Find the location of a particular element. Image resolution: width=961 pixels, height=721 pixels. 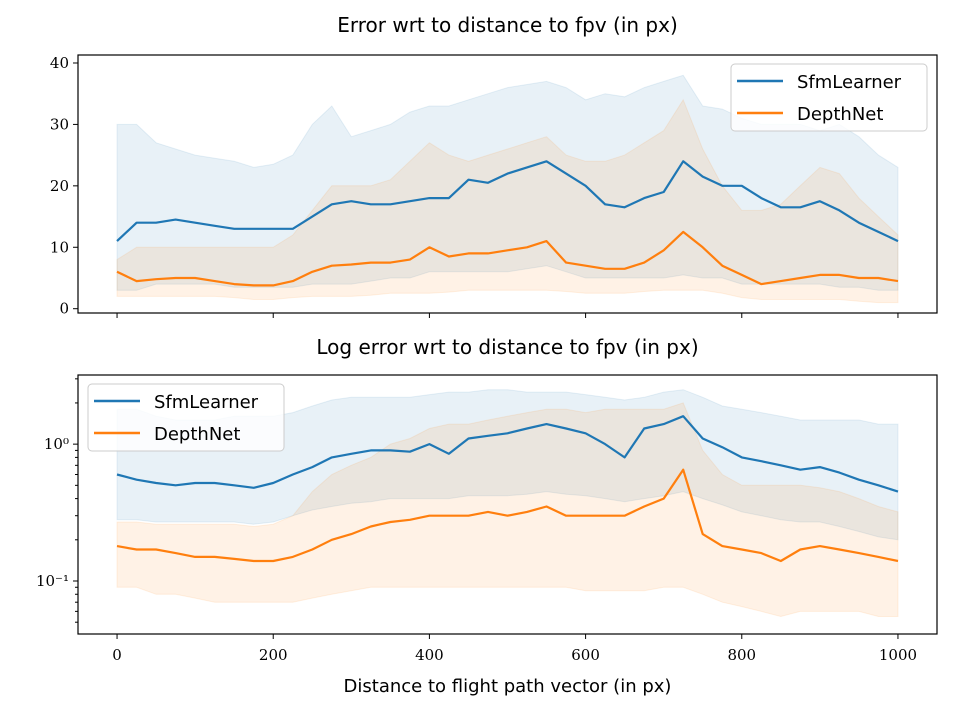

x-tick-label: 200 is located at coordinates (273, 655).